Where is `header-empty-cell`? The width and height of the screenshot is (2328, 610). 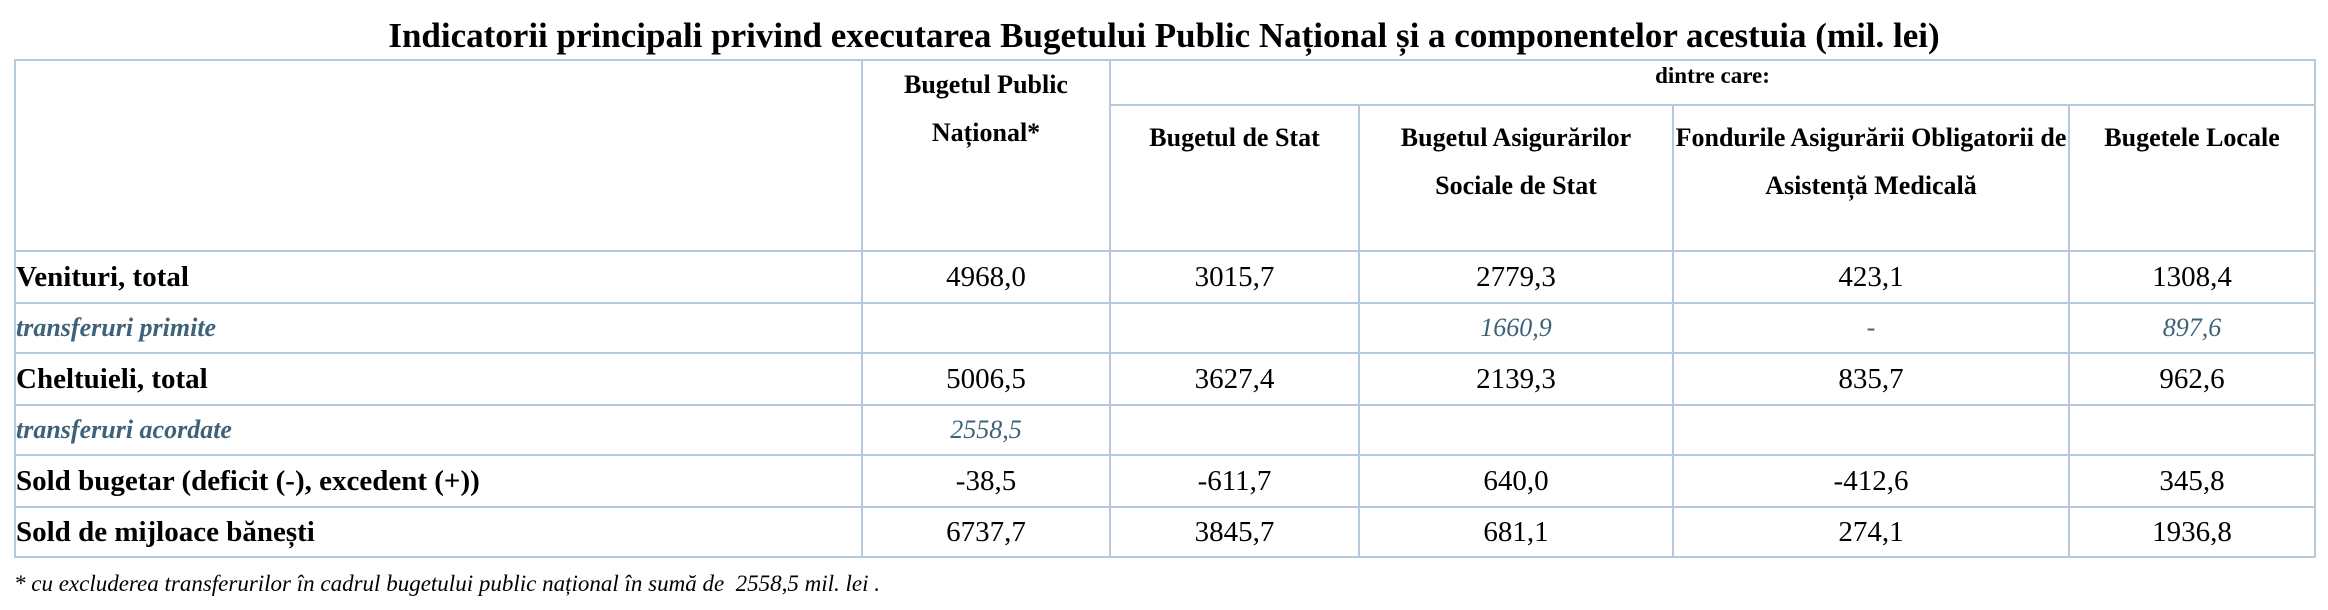
header-empty-cell is located at coordinates (438, 155).